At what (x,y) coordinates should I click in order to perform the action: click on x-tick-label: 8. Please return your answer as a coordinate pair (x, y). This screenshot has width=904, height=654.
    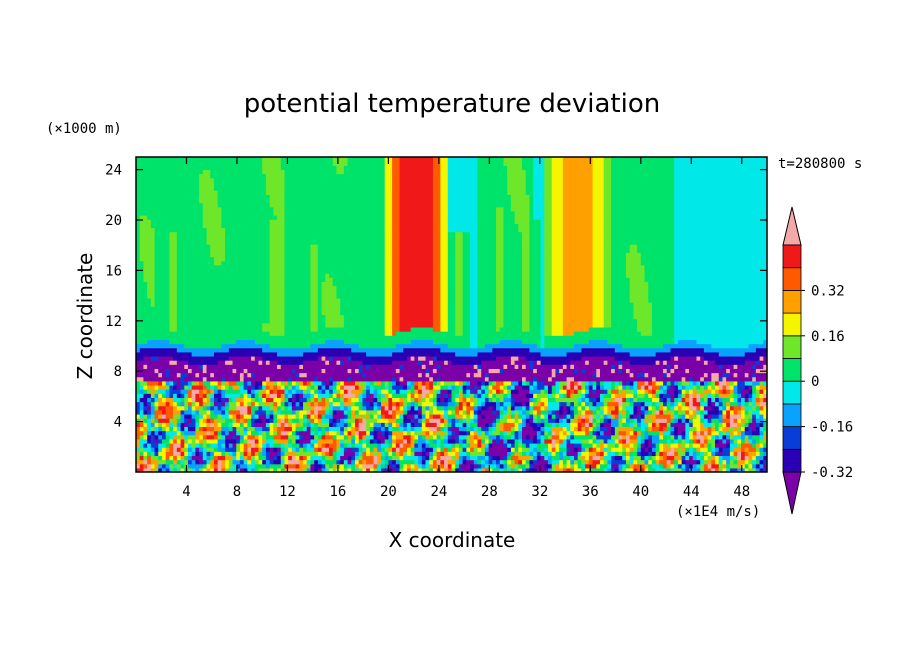
    Looking at the image, I should click on (237, 492).